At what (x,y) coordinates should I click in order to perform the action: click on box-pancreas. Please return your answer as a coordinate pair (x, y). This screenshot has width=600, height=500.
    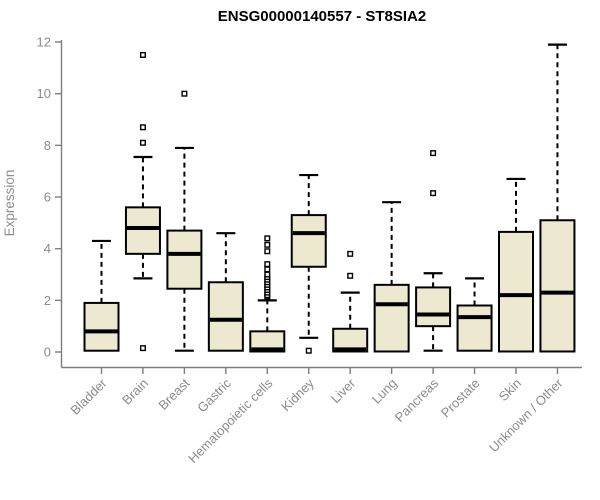
    Looking at the image, I should click on (433, 251).